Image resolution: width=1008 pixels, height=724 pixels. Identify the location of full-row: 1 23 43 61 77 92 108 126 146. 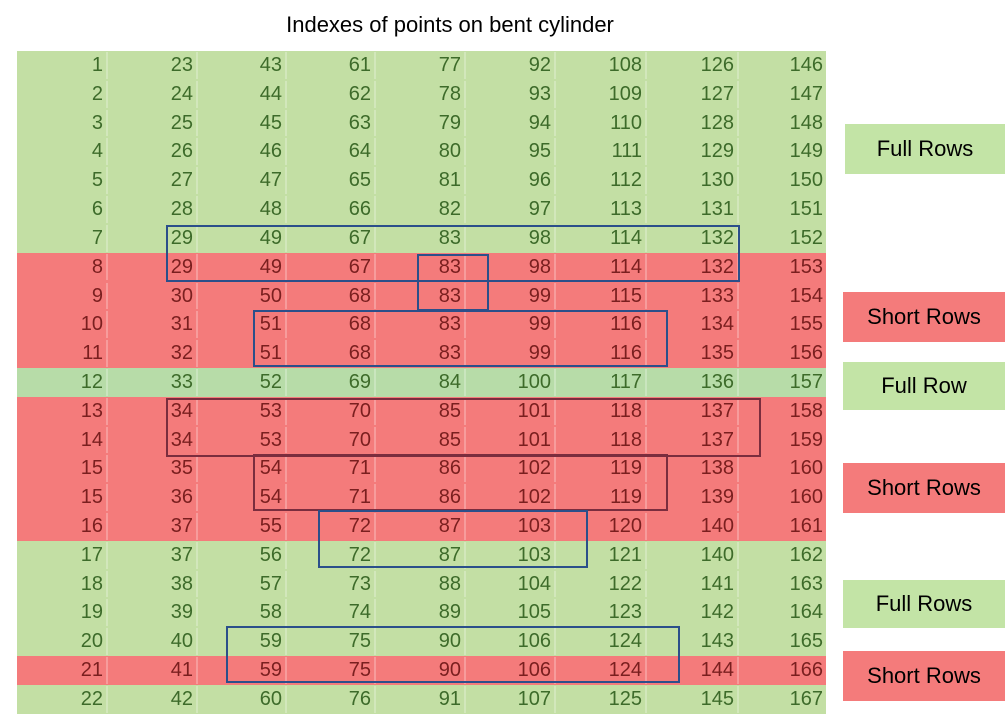
(422, 65).